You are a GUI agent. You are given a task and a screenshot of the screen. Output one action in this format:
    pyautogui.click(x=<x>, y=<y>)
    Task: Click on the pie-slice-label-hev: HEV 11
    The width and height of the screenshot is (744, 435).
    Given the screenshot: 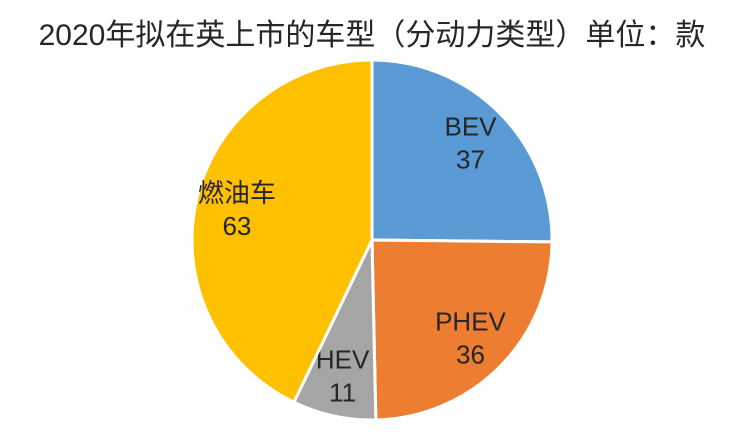 What is the action you would take?
    pyautogui.click(x=343, y=375)
    